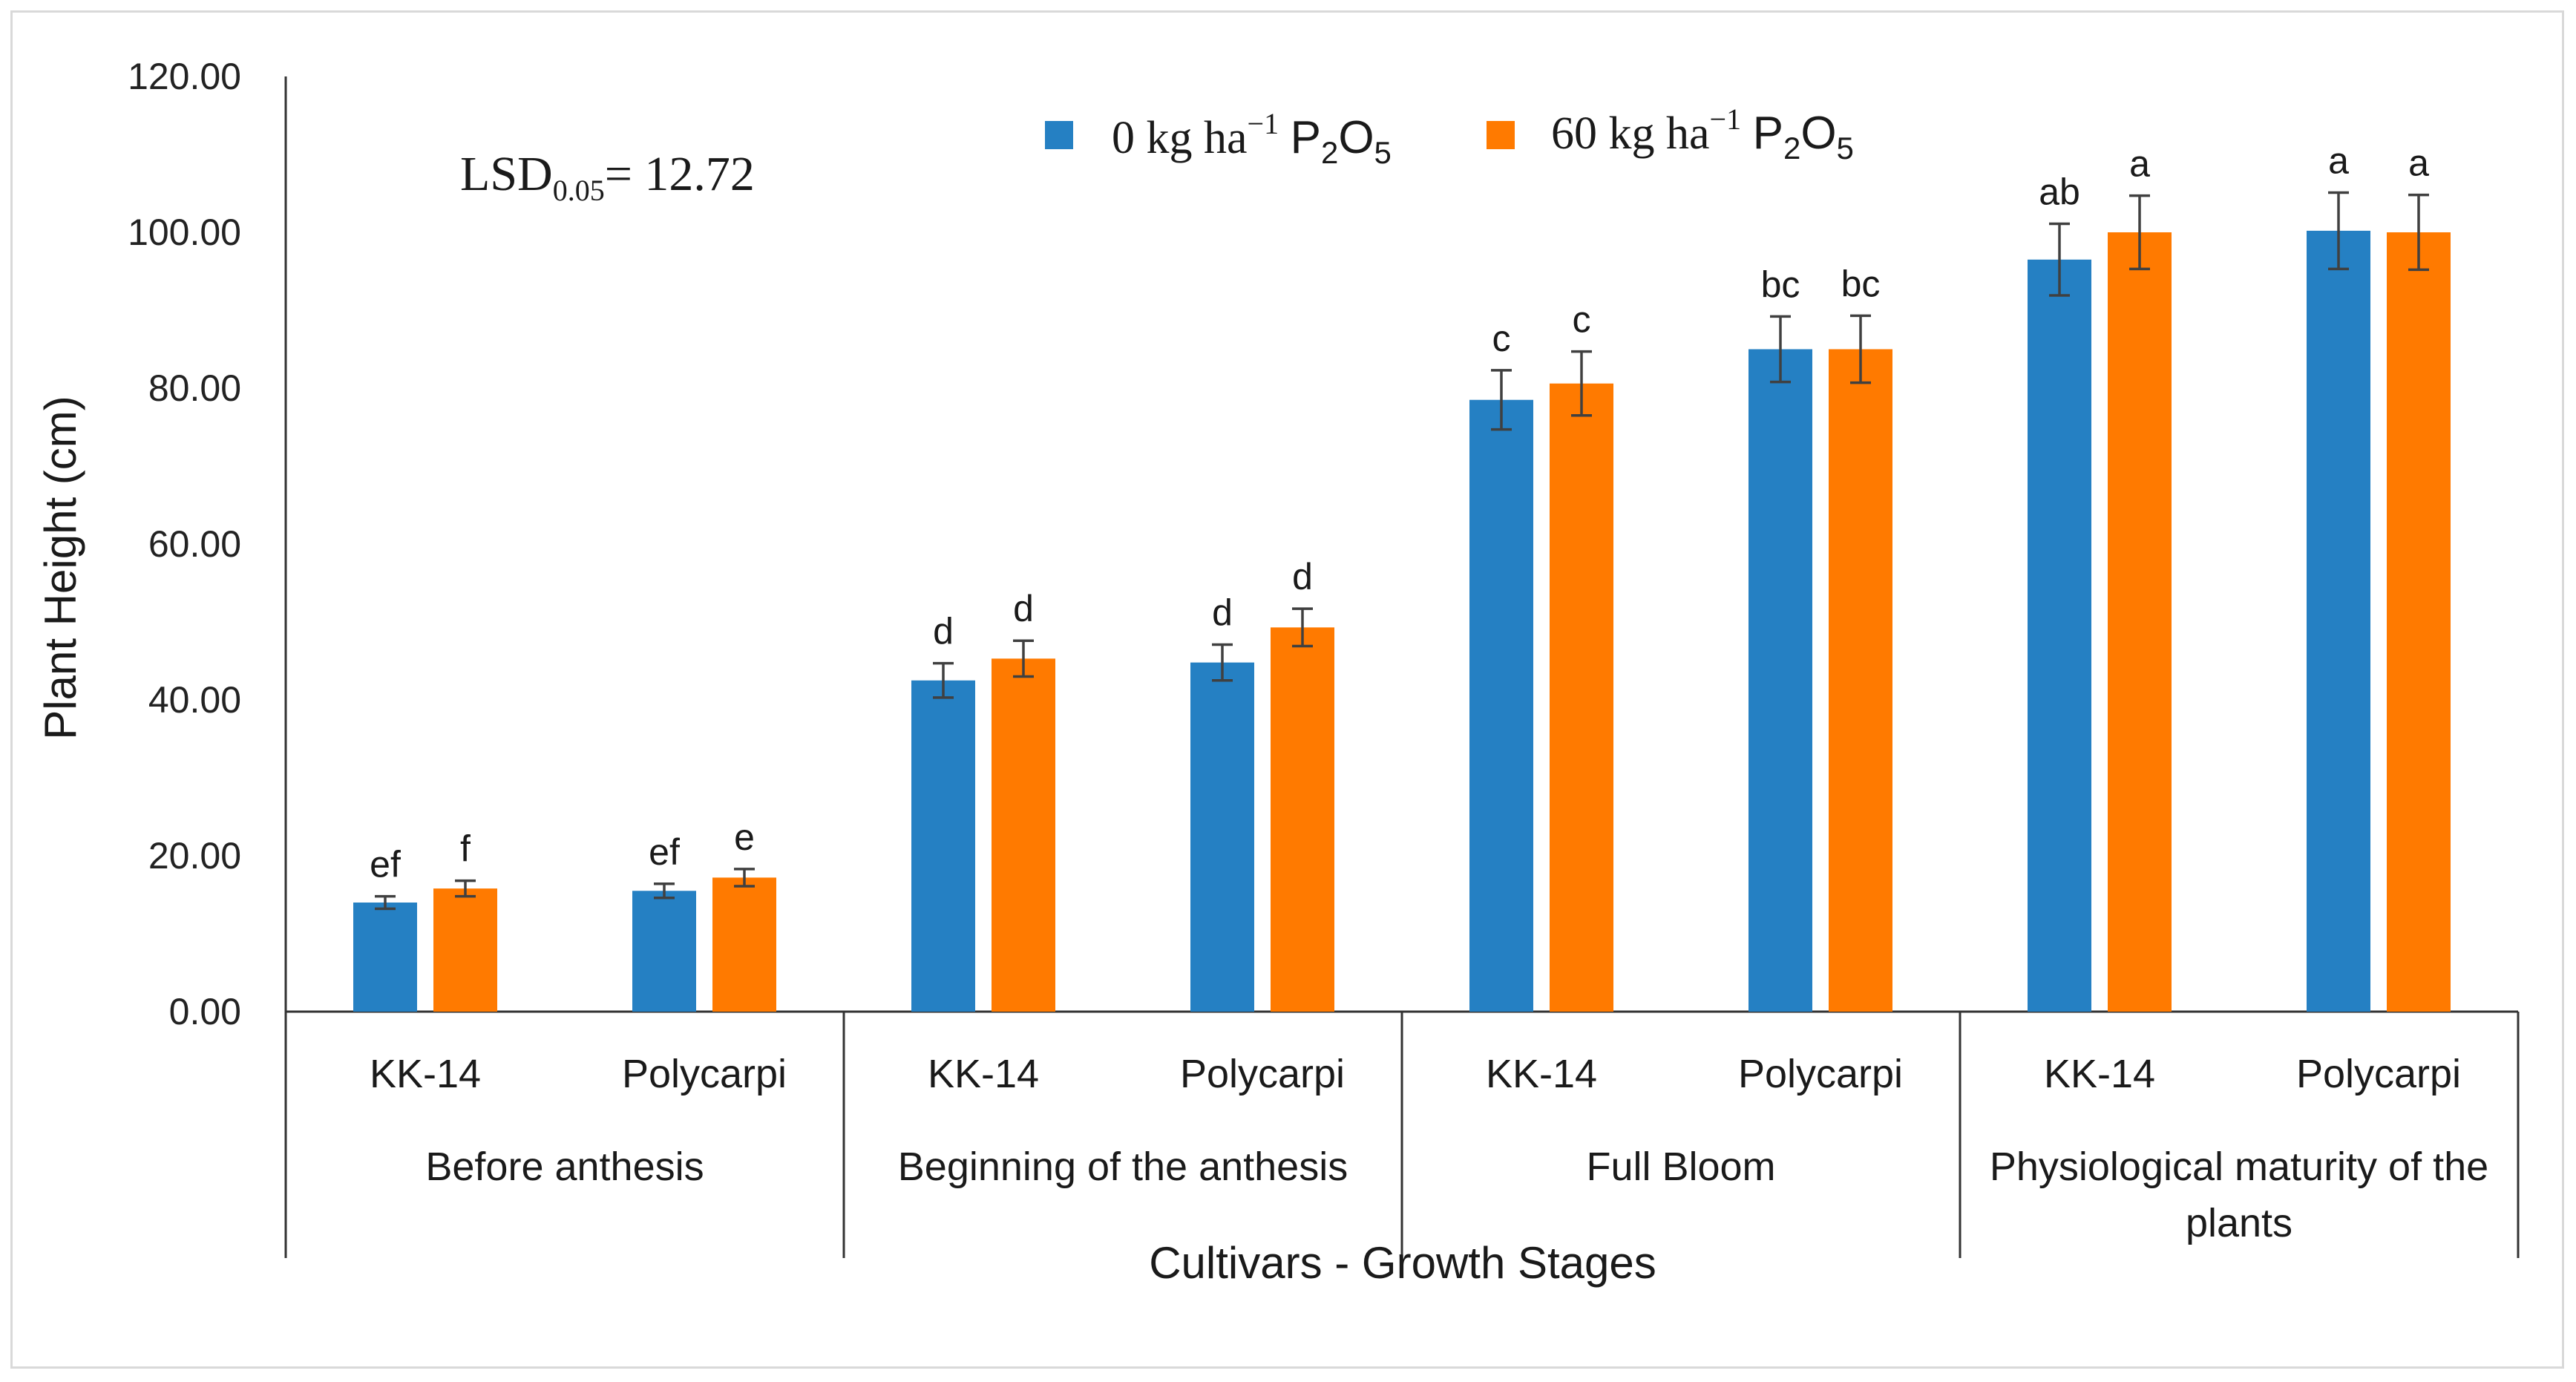  I want to click on legend-label-60kg: 60 kg ha−1 P2O5, so click(1703, 134).